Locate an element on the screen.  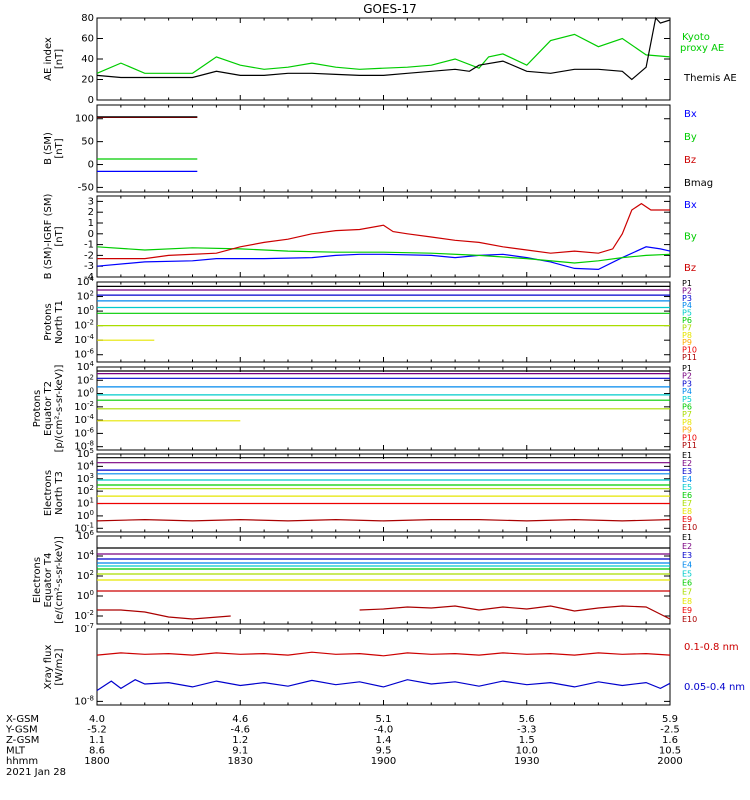
y-tick-label: 10³ is located at coordinates (85, 478).